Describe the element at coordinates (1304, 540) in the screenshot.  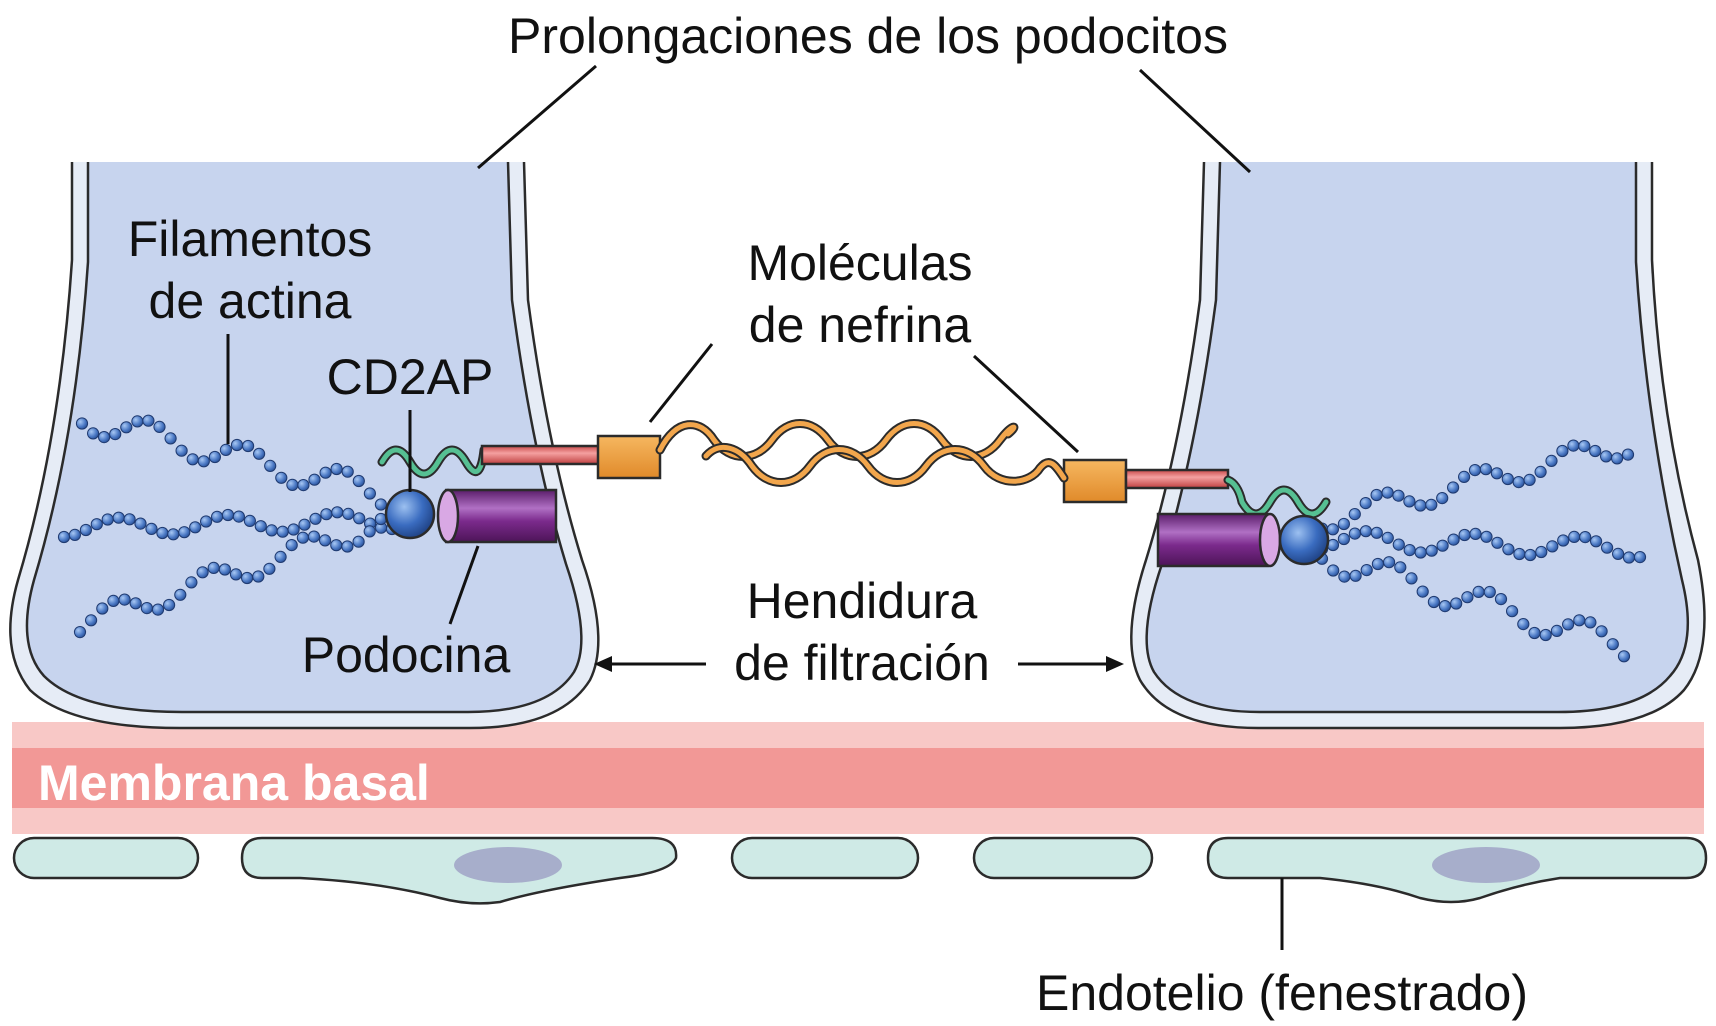
I see `cd2ap-right` at that location.